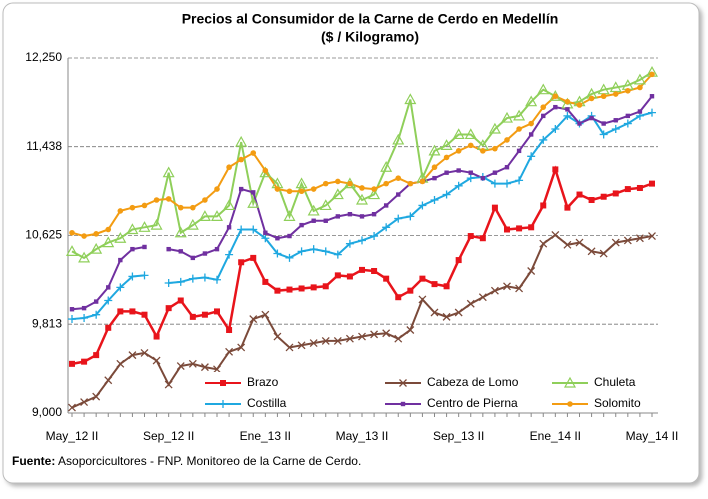  What do you see at coordinates (72, 436) in the screenshot?
I see `x-tick-label: May_12 II` at bounding box center [72, 436].